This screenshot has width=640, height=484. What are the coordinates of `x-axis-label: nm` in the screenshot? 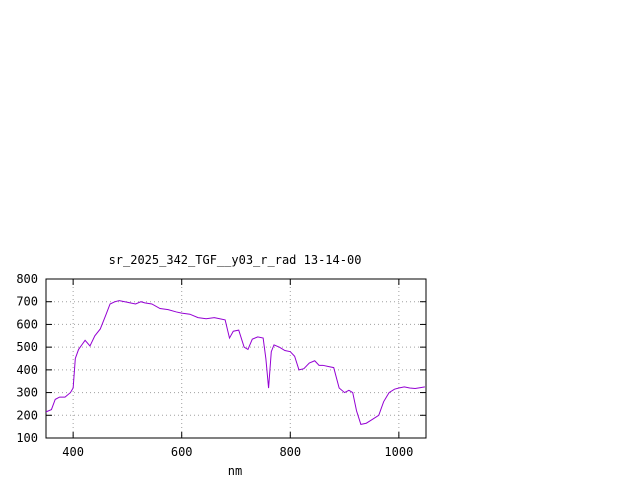 It's located at (235, 471).